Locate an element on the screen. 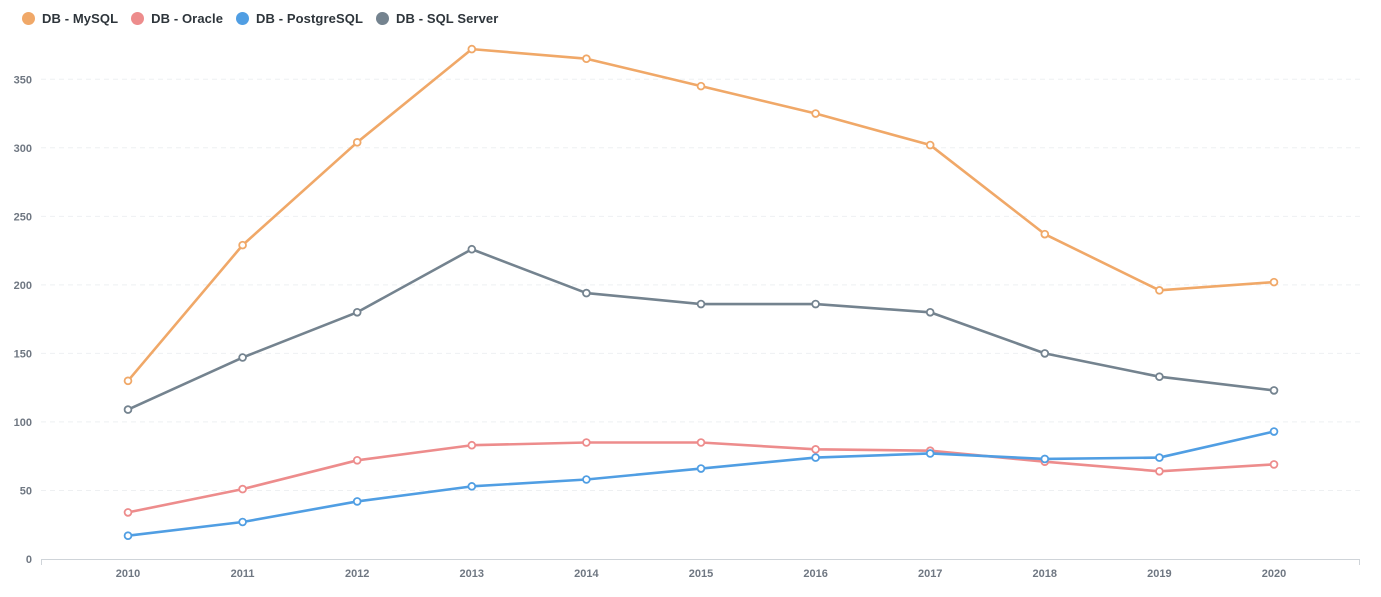  legend-label-mysql: DB - MySQL is located at coordinates (80, 18).